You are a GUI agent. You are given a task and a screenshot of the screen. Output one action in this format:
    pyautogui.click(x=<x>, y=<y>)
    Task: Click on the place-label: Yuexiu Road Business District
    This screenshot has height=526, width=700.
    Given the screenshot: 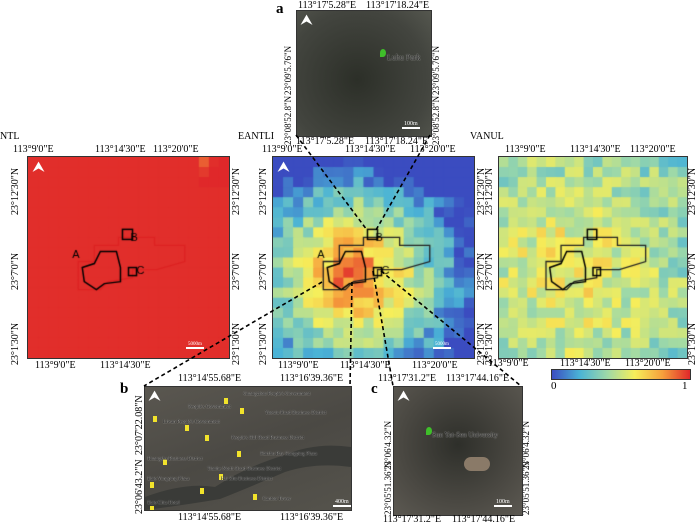 What is the action you would take?
    pyautogui.click(x=296, y=414)
    